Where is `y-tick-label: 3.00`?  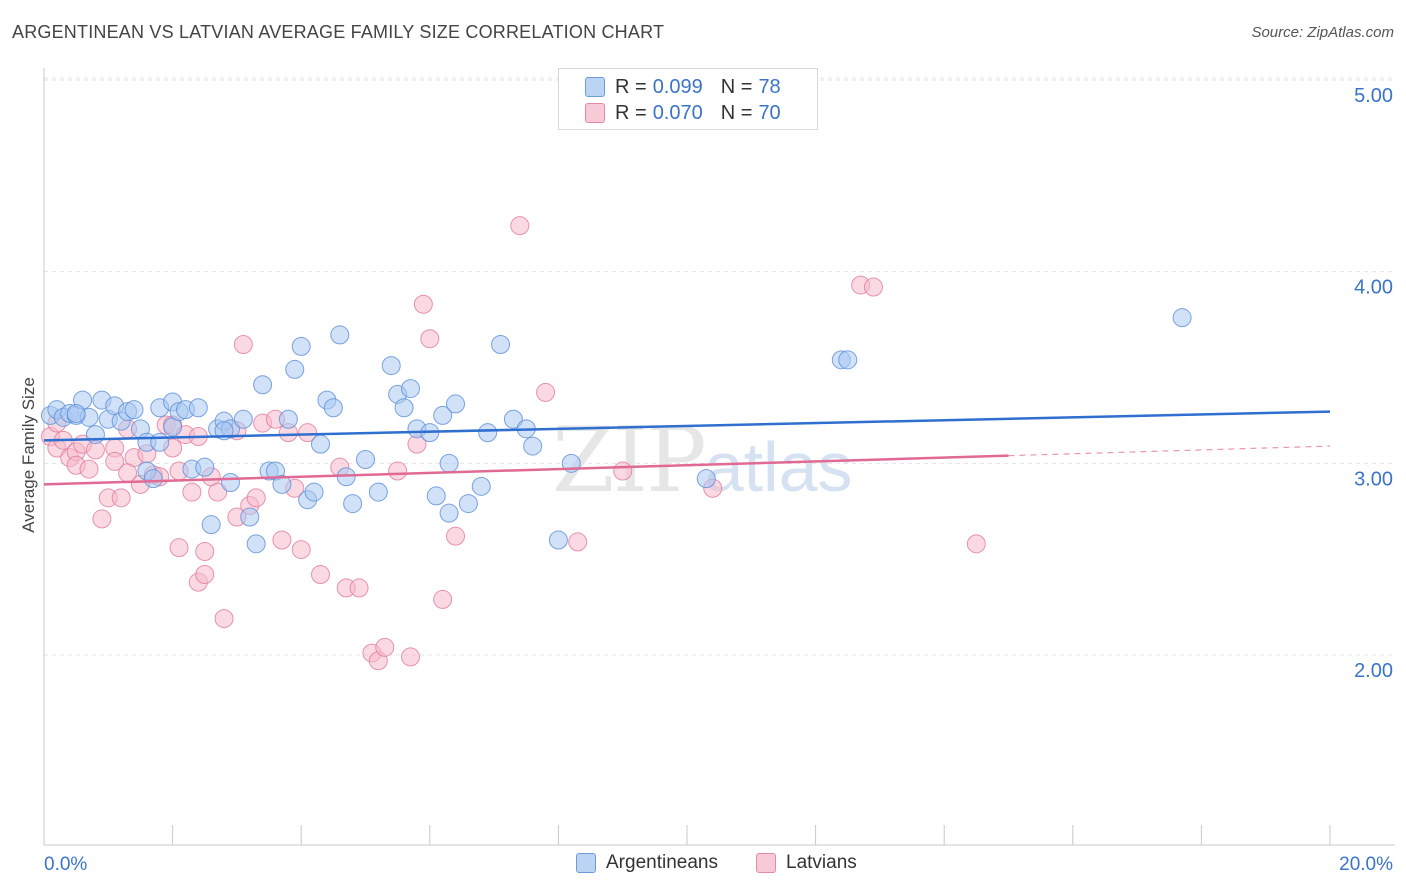
y-tick-label: 3.00 is located at coordinates (1373, 479).